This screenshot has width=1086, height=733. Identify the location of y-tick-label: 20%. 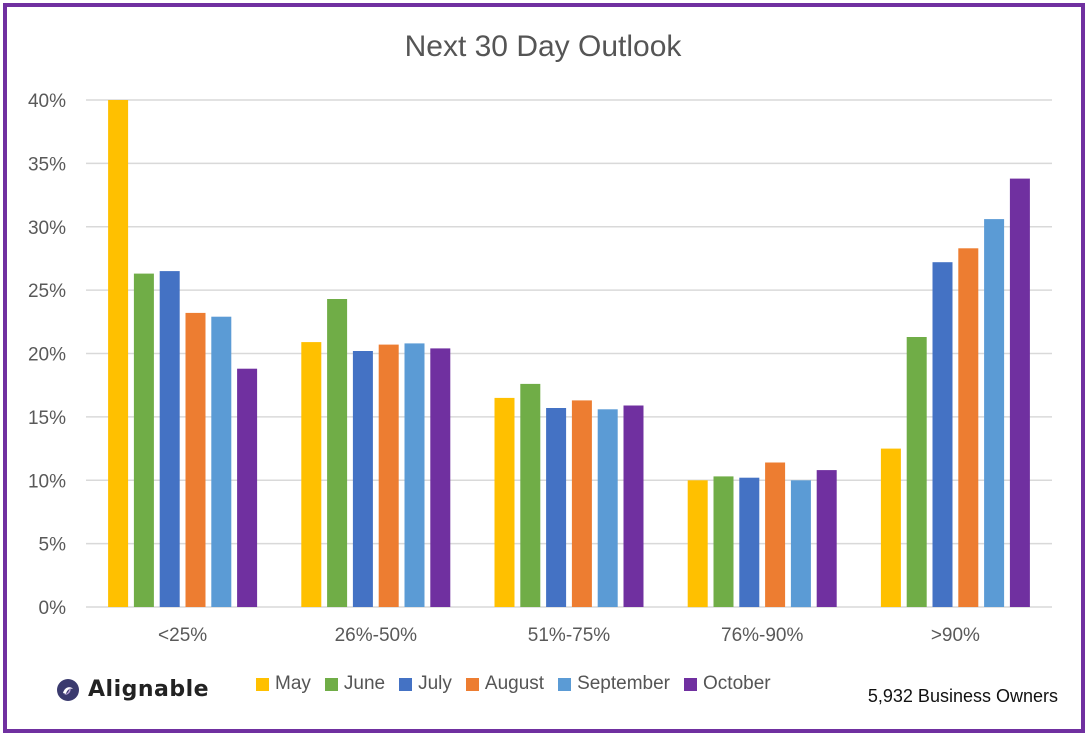
(47, 355).